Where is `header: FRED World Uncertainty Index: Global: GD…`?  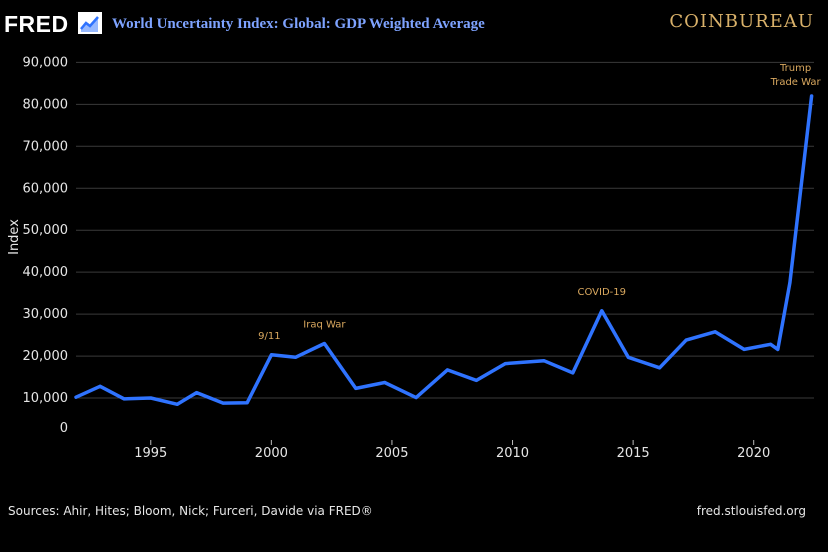 header: FRED World Uncertainty Index: Global: GD… is located at coordinates (414, 25).